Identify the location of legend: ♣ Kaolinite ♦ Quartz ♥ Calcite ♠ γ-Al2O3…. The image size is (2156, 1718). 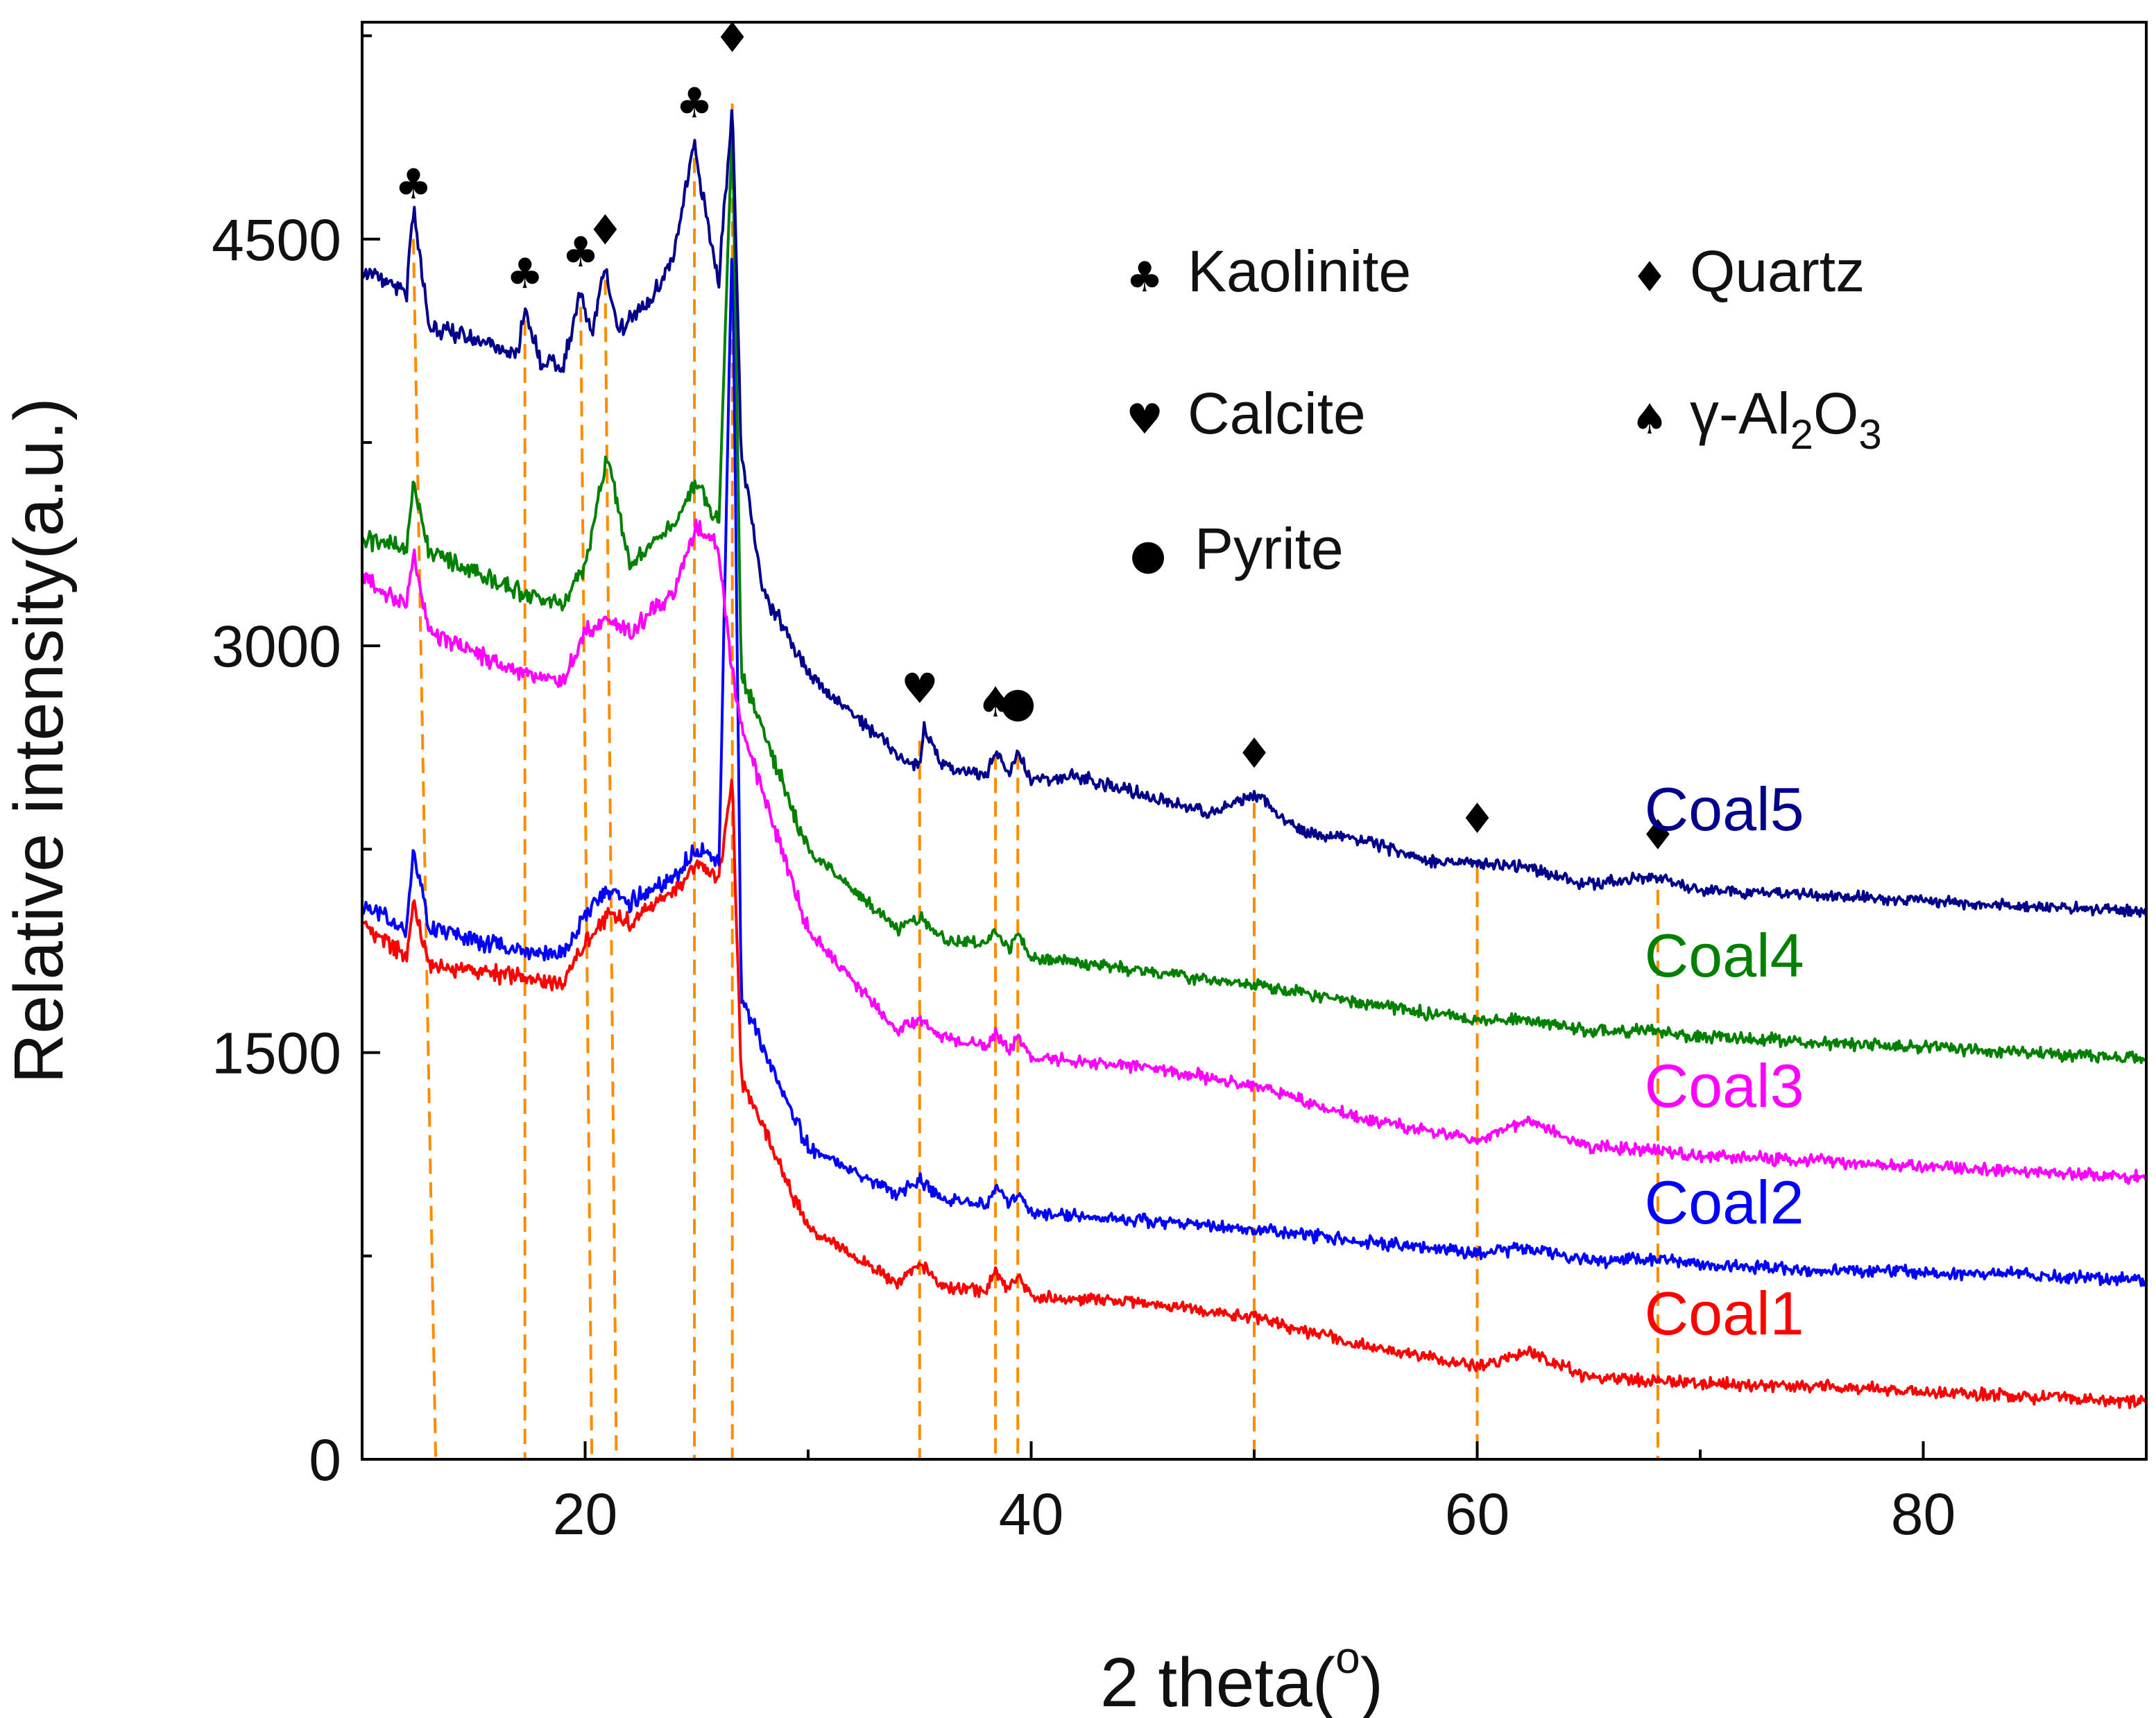
(1504, 410).